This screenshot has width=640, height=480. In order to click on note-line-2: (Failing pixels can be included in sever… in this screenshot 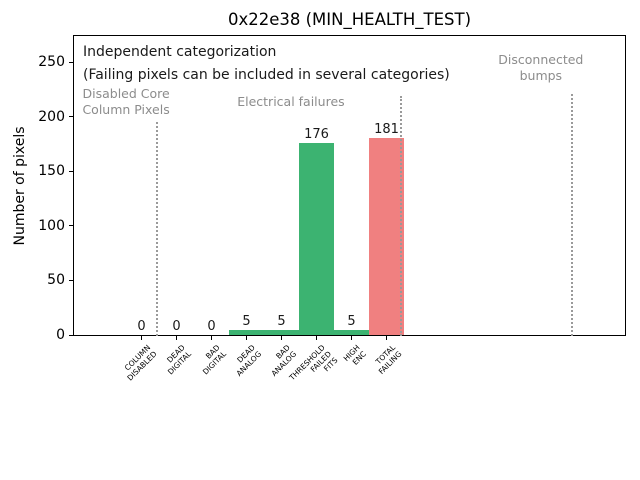, I will do `click(266, 75)`.